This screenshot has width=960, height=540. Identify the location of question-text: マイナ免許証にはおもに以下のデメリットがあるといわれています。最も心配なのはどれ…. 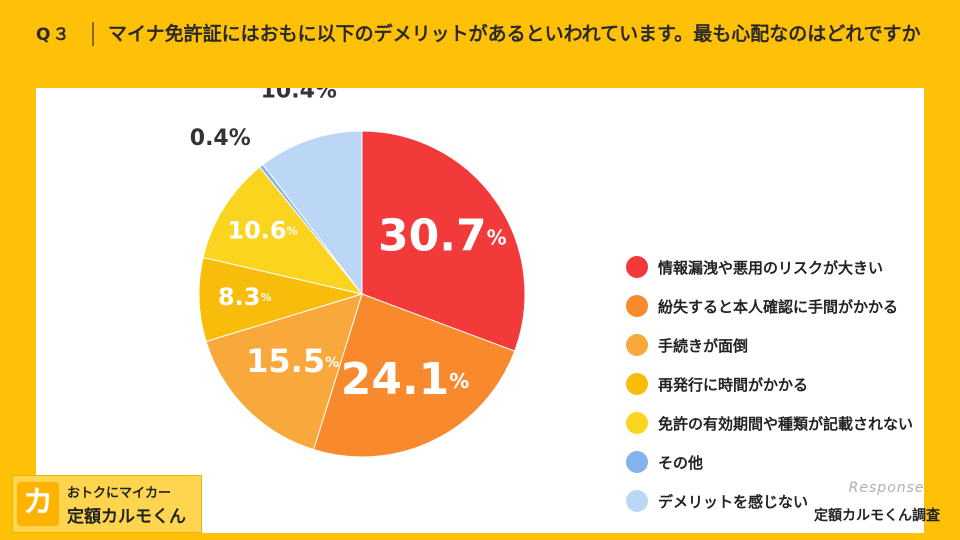
(514, 34).